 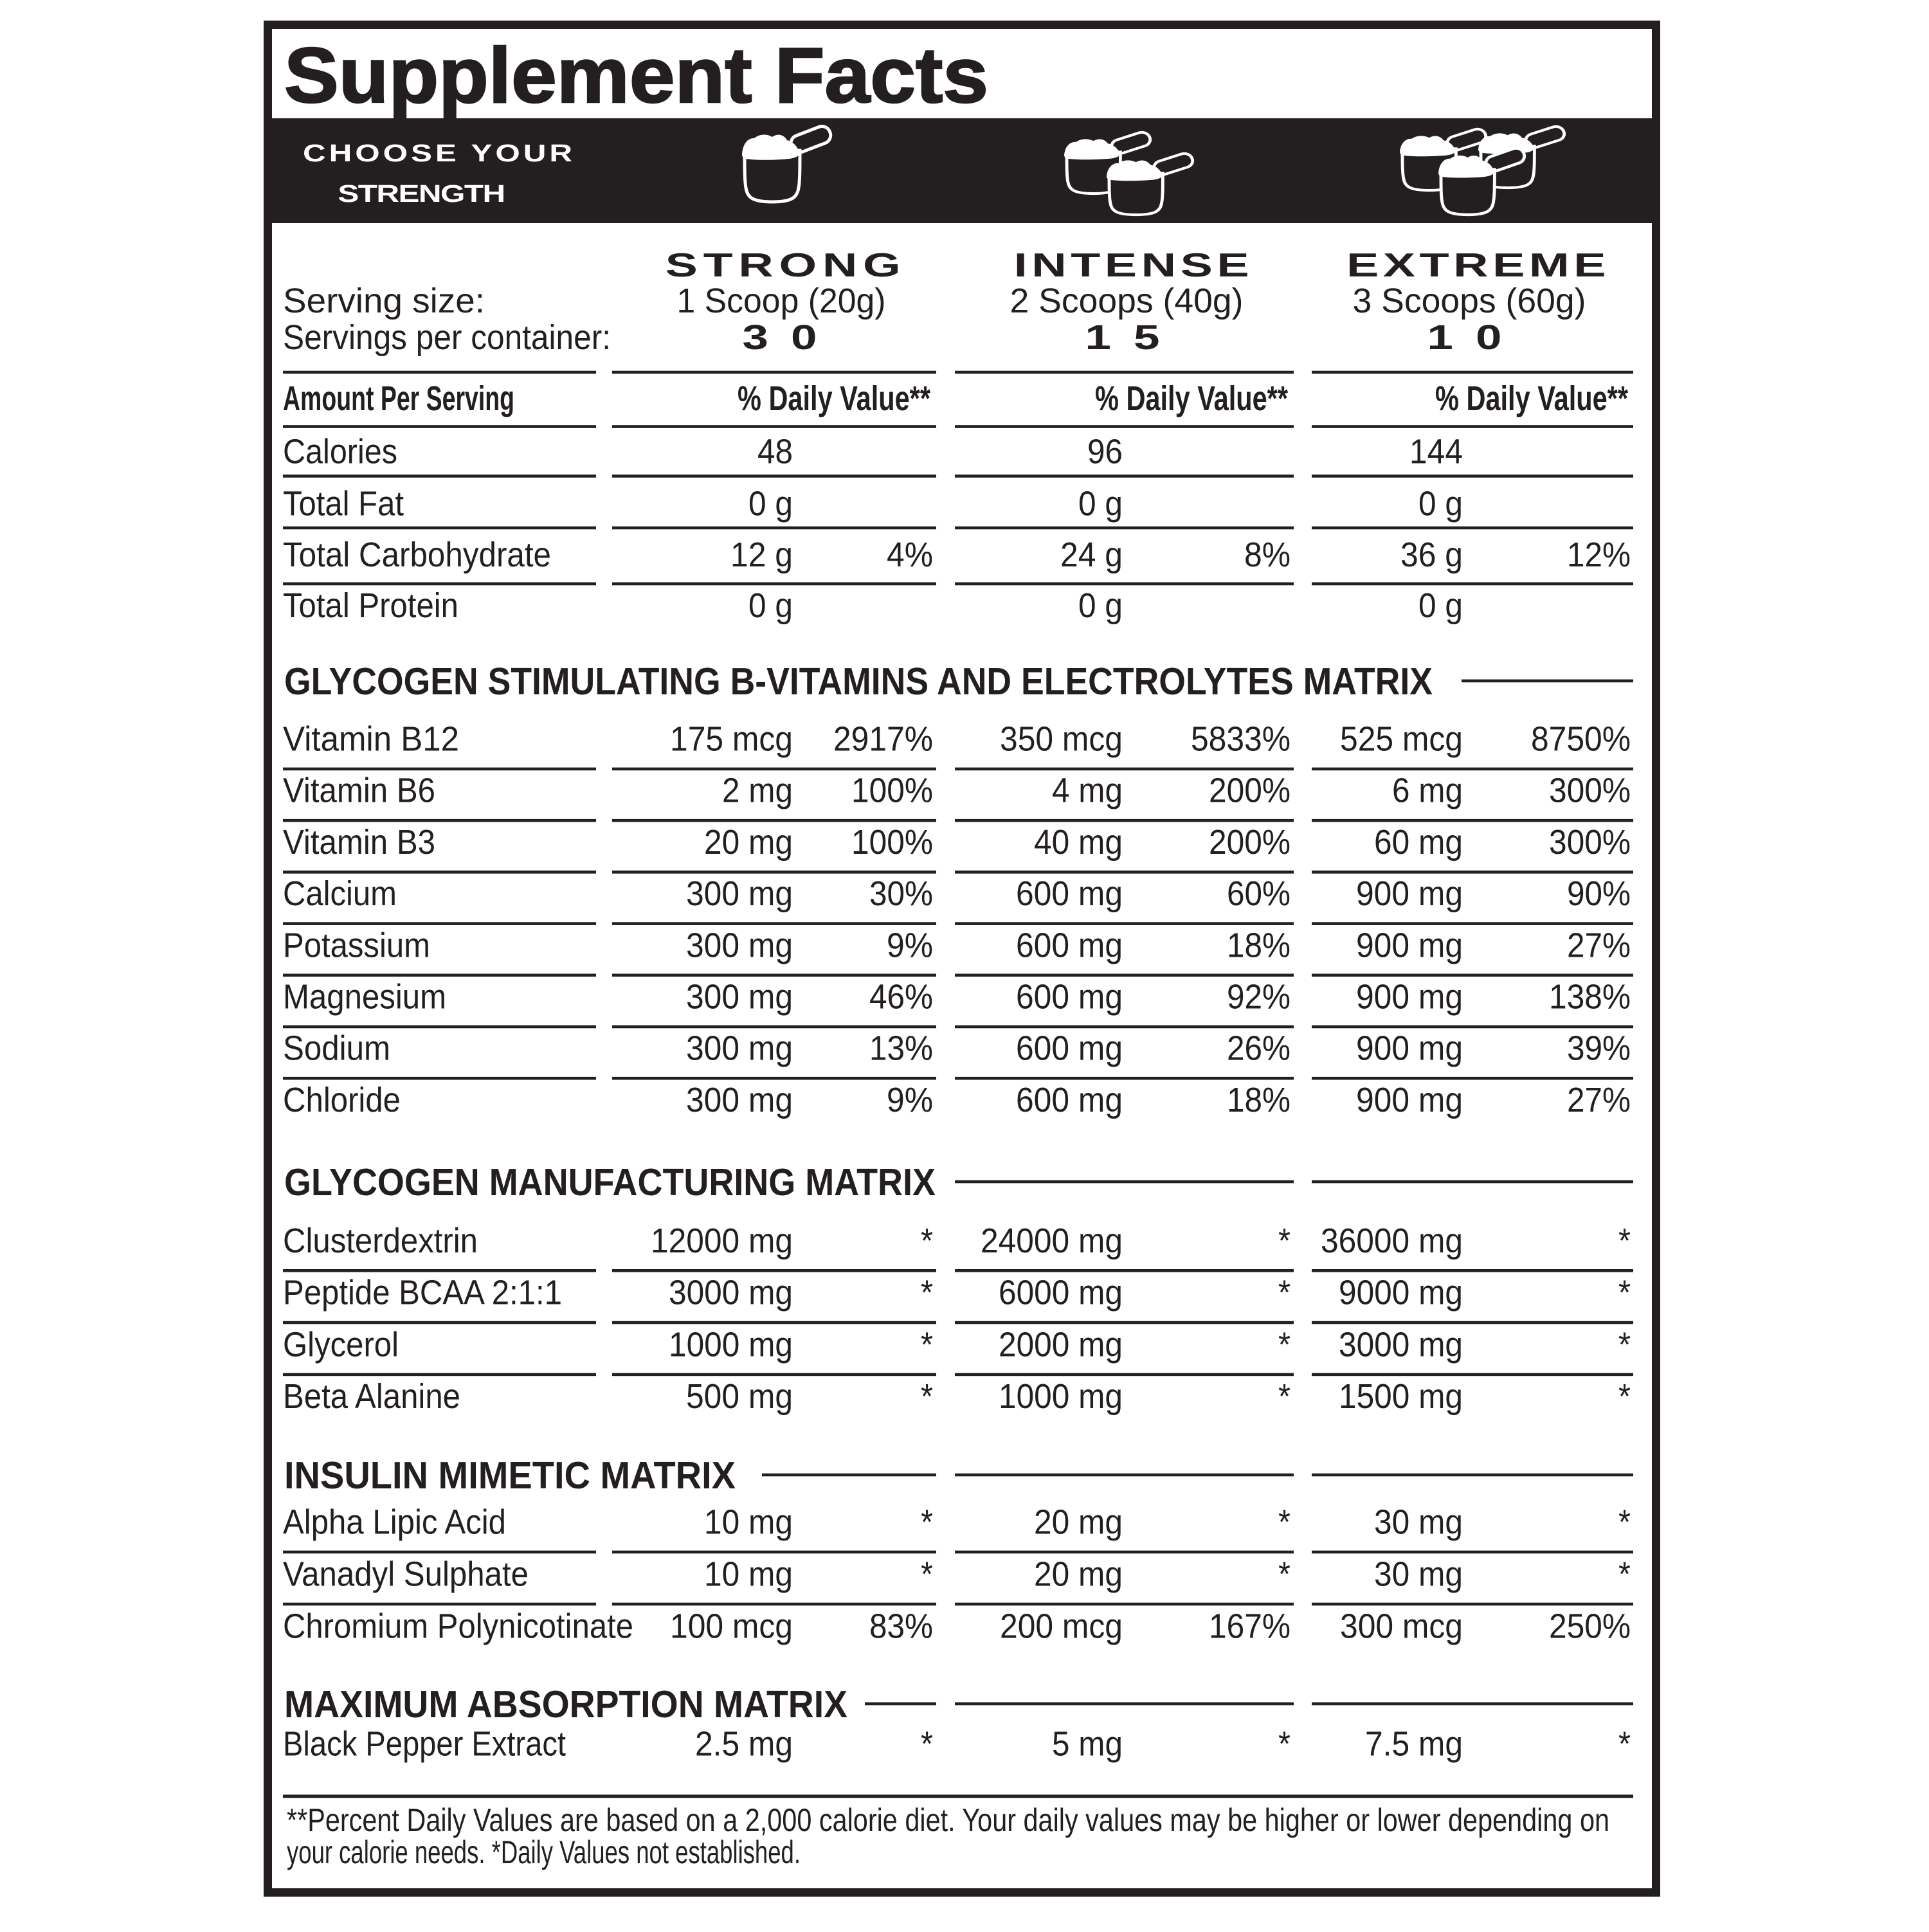 What do you see at coordinates (371, 739) in the screenshot?
I see `svg-text: Vitamin B12` at bounding box center [371, 739].